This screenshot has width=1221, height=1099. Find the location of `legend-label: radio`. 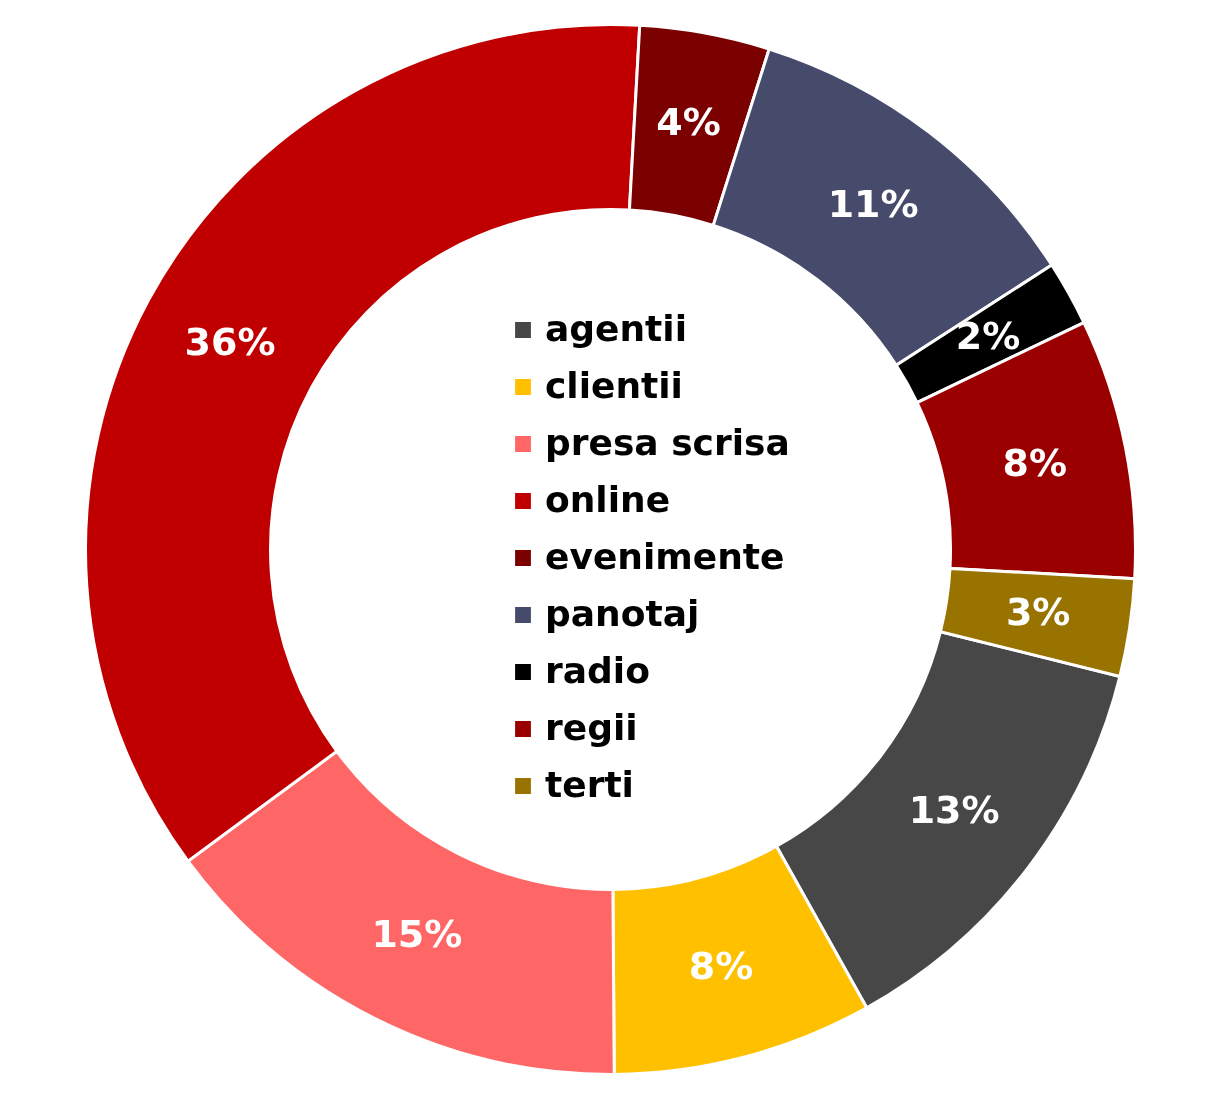

legend-label: radio is located at coordinates (597, 670).